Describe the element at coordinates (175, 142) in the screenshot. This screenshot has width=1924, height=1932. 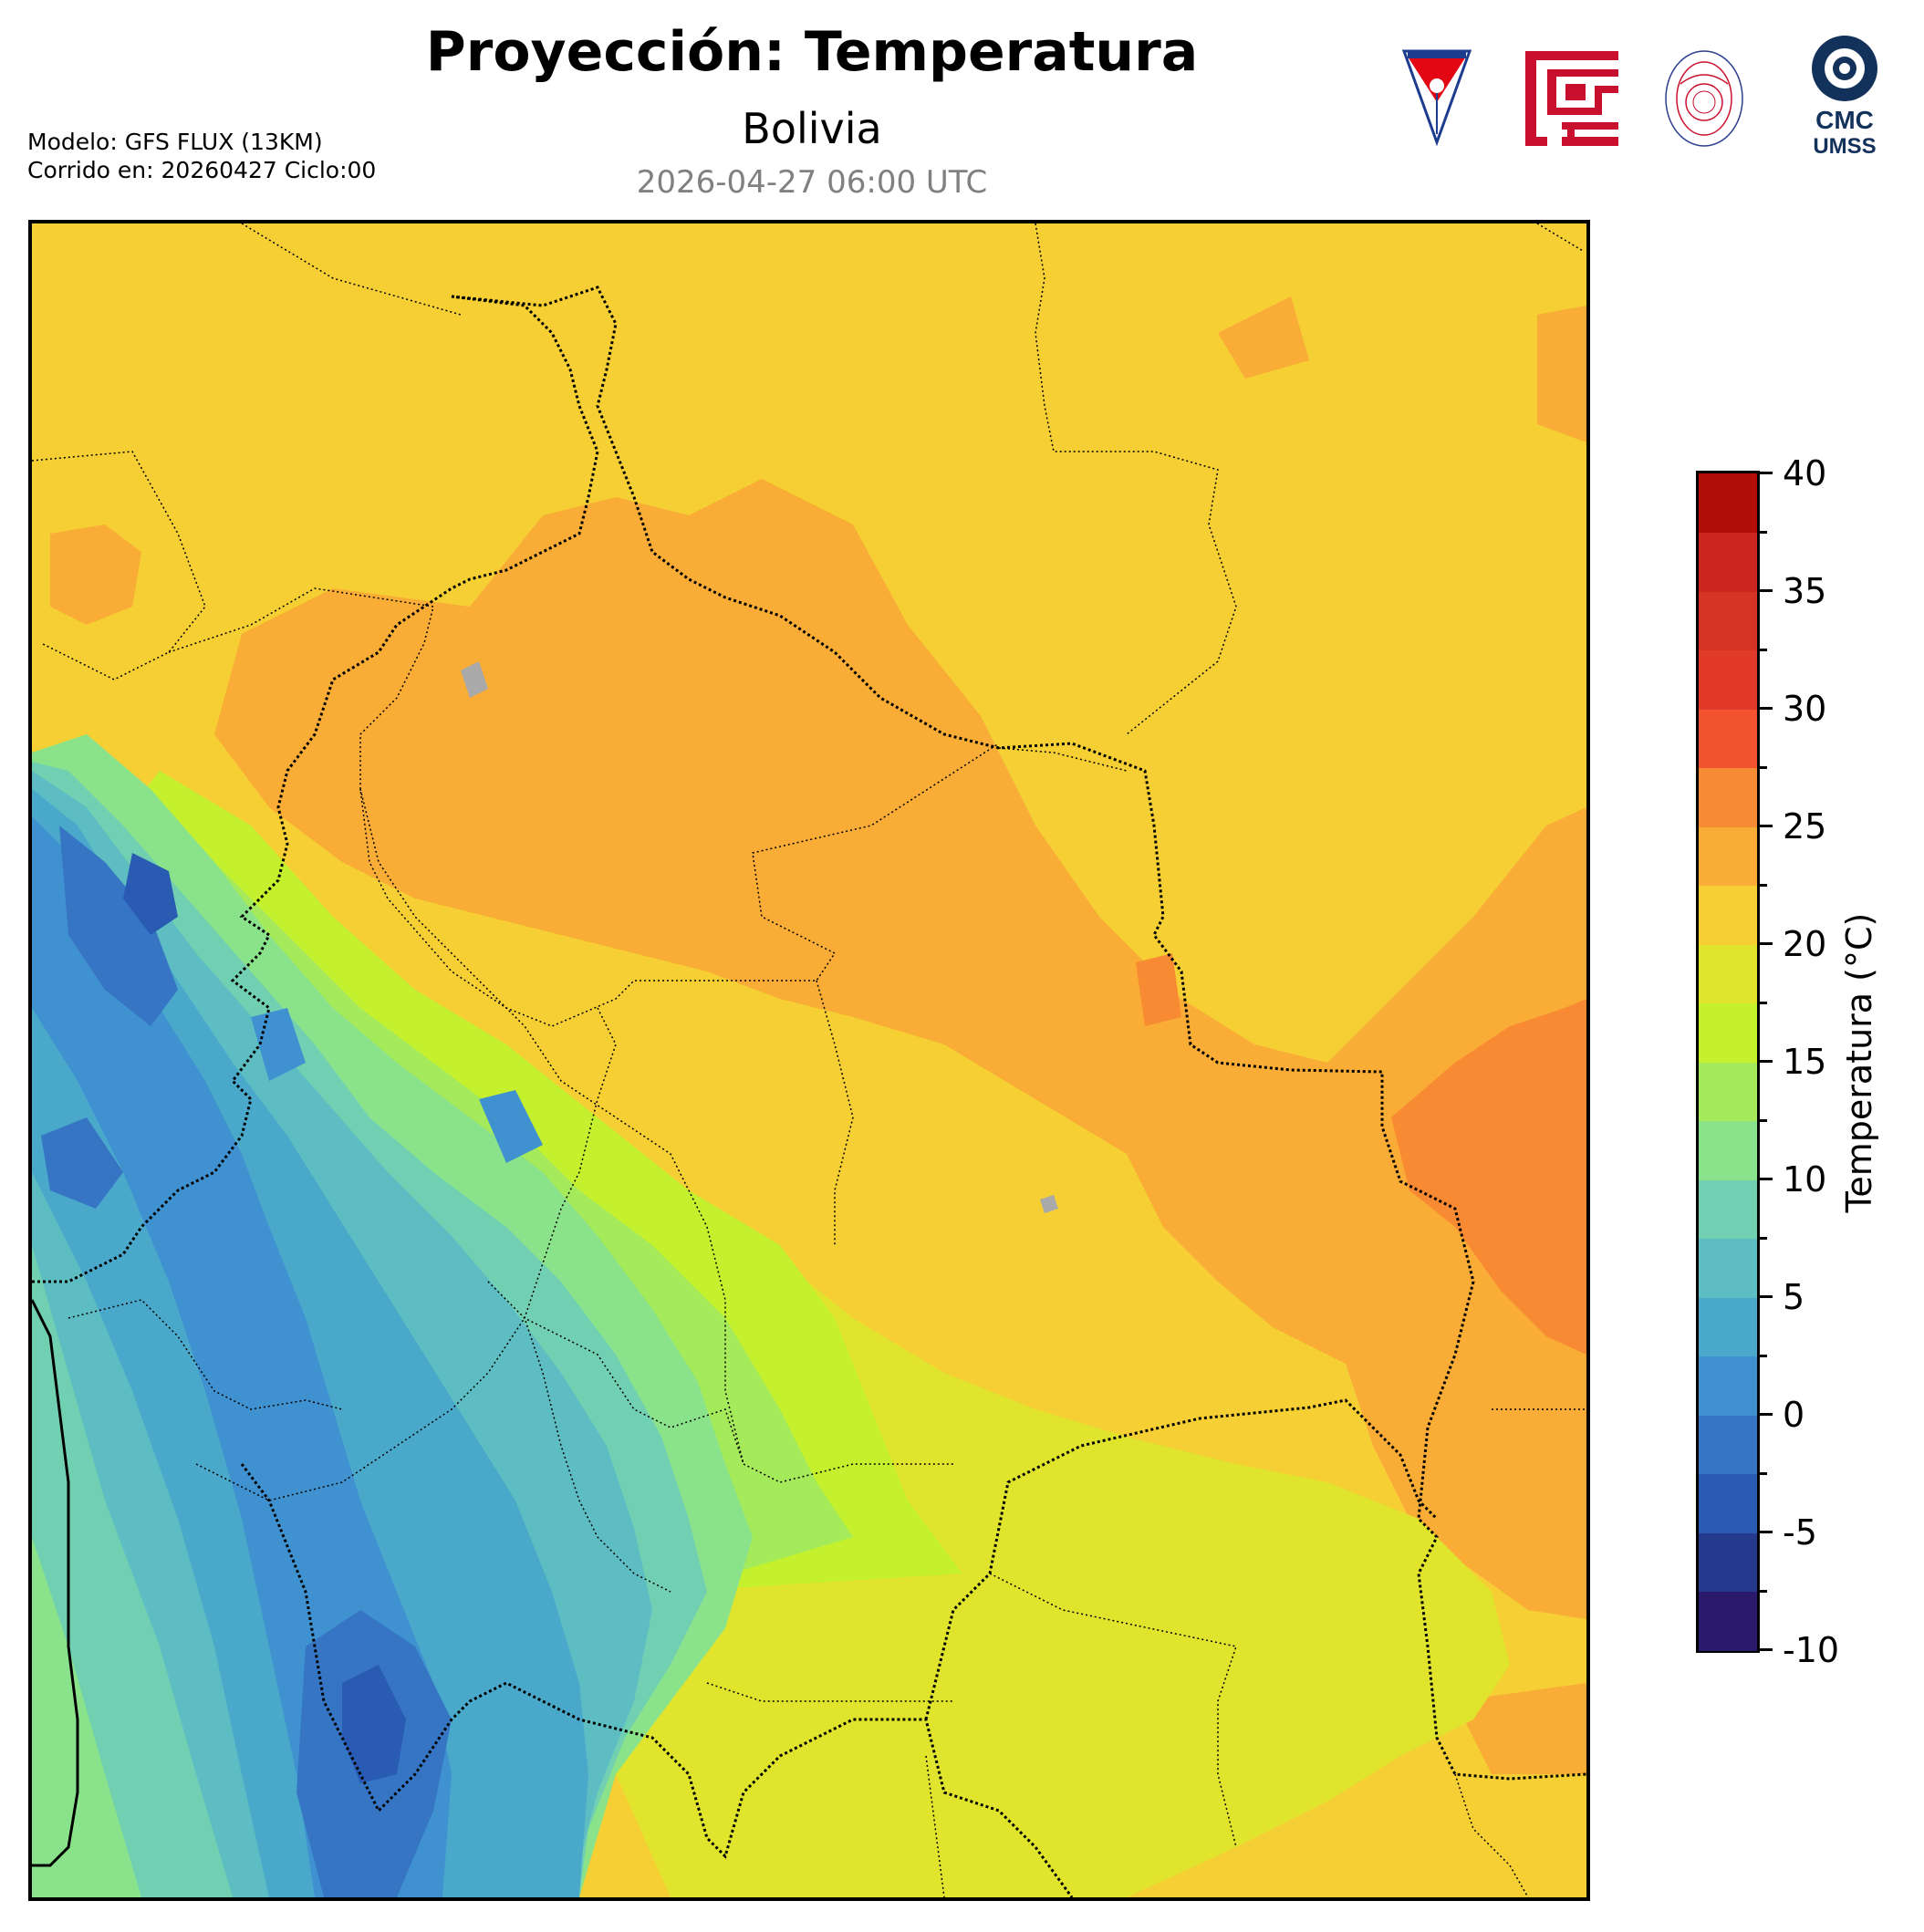
I see `model-name-line: Modelo: GFS FLUX (13KM)` at that location.